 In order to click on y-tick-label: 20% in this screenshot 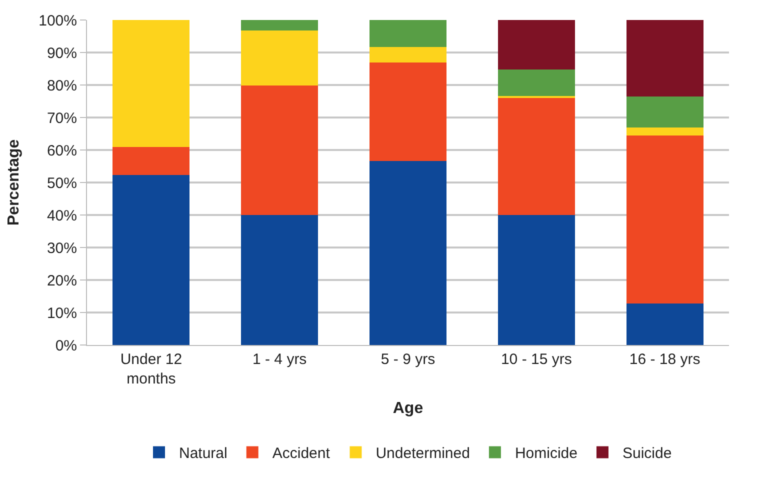, I will do `click(61, 281)`.